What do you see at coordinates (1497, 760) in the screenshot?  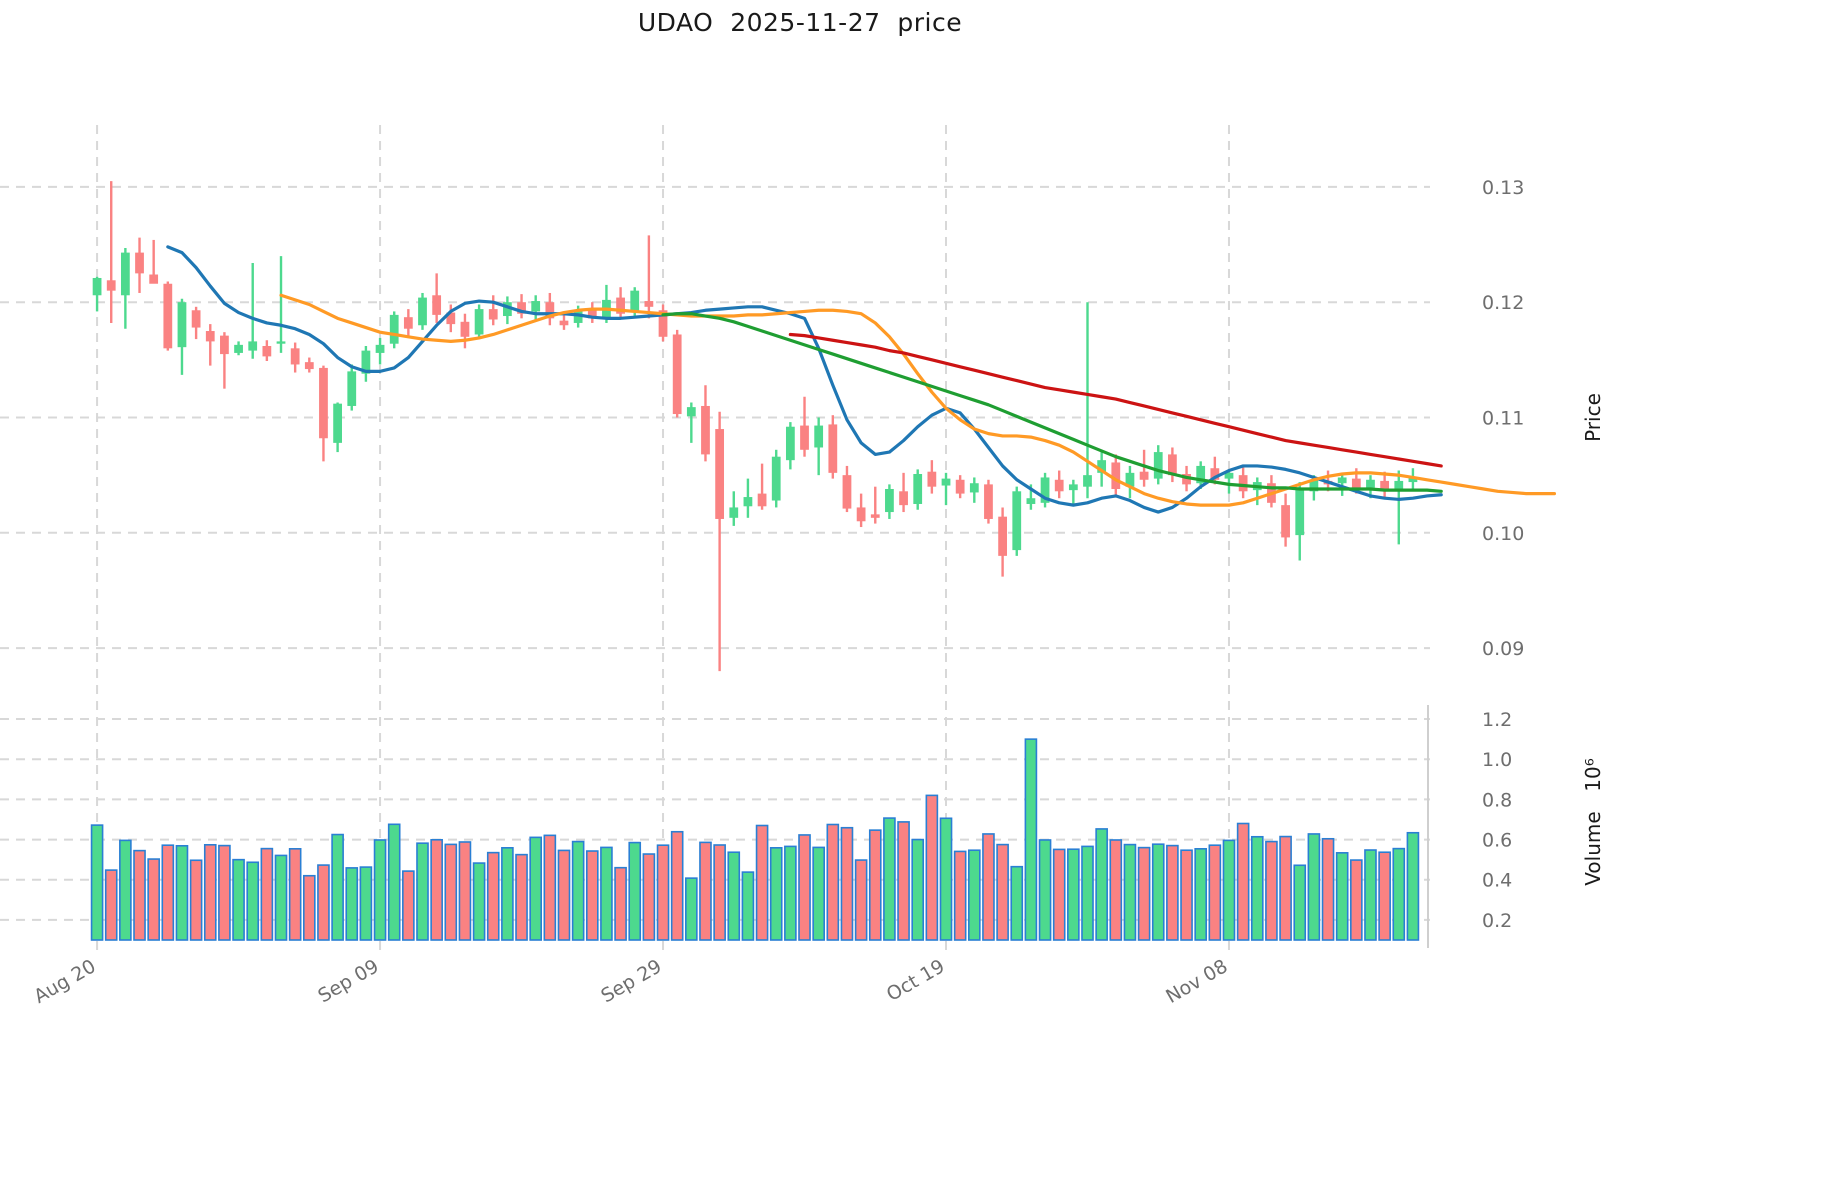 I see `ytick-volume: 1.0` at bounding box center [1497, 760].